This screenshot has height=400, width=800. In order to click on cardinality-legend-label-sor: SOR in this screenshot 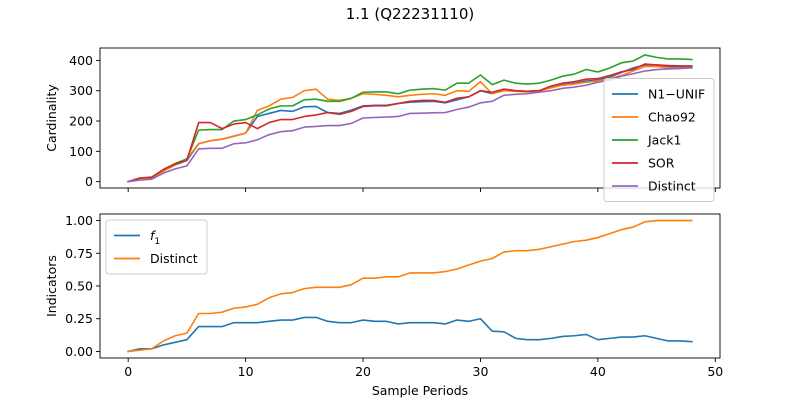, I will do `click(661, 163)`.